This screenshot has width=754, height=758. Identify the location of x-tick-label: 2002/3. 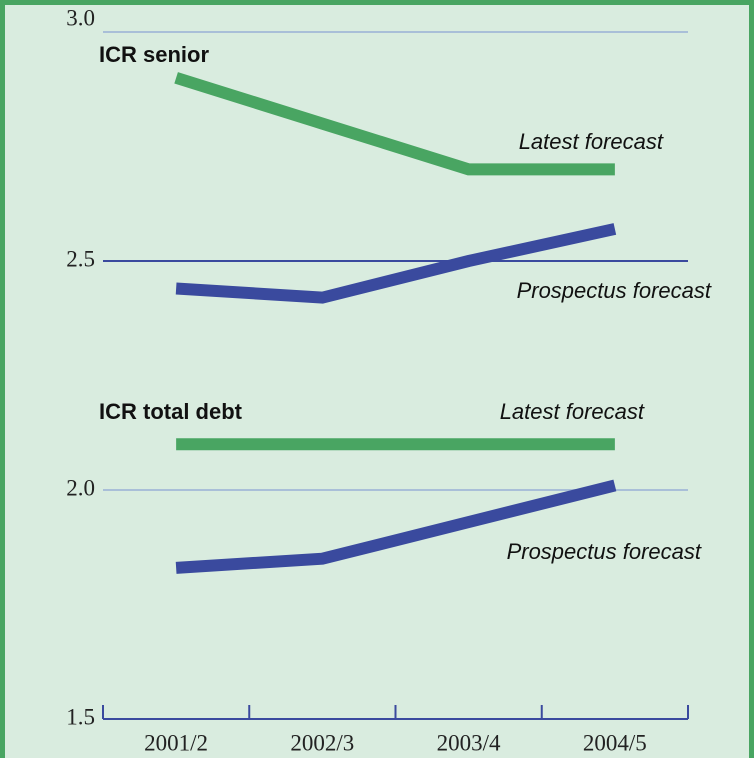
(322, 742).